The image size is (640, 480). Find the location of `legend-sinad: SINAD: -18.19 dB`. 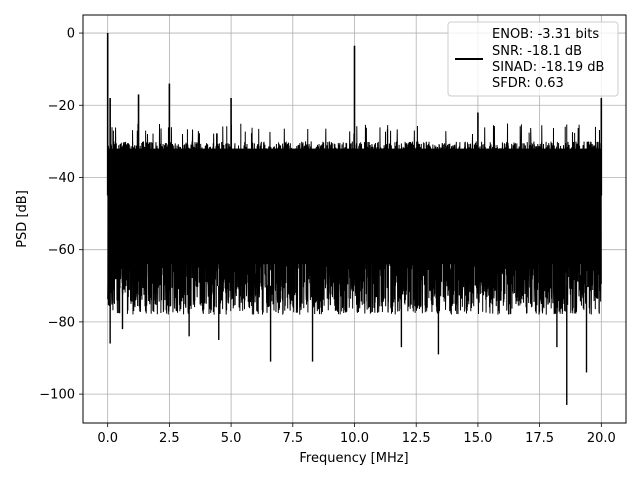

legend-sinad: SINAD: -18.19 dB is located at coordinates (548, 67).